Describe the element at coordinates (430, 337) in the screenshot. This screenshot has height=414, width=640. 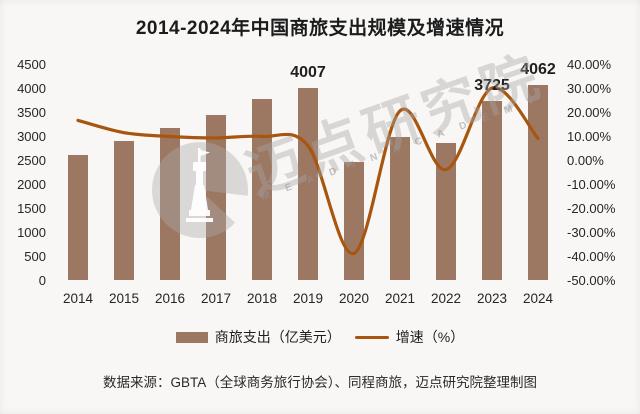
I see `legend-label-line: 增速（%）` at that location.